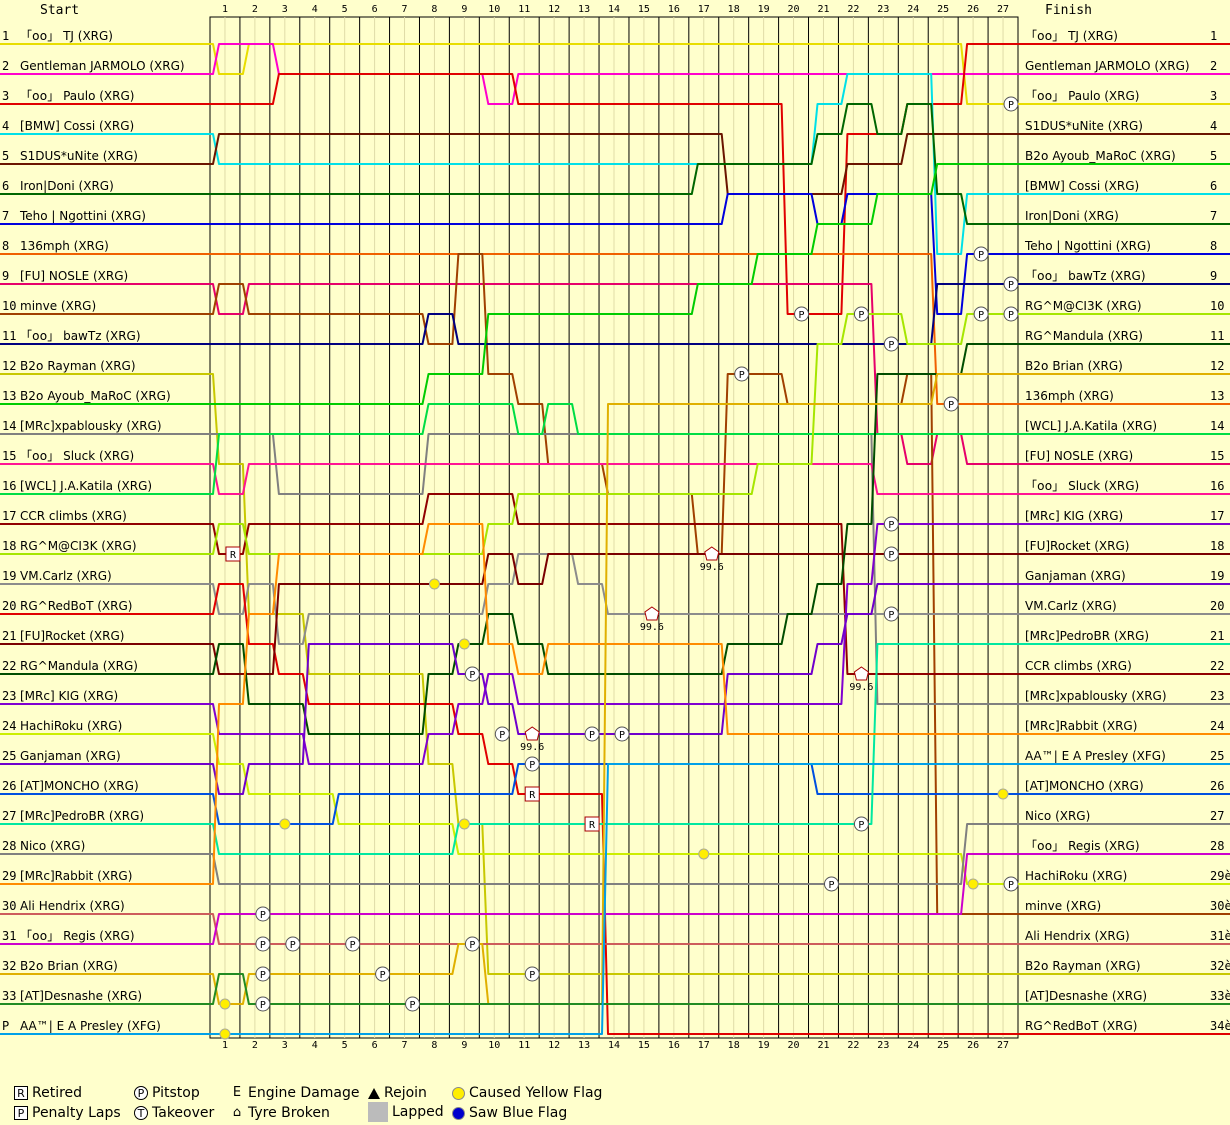  Describe the element at coordinates (285, 9) in the screenshot. I see `lap-tick-top: 3` at that location.